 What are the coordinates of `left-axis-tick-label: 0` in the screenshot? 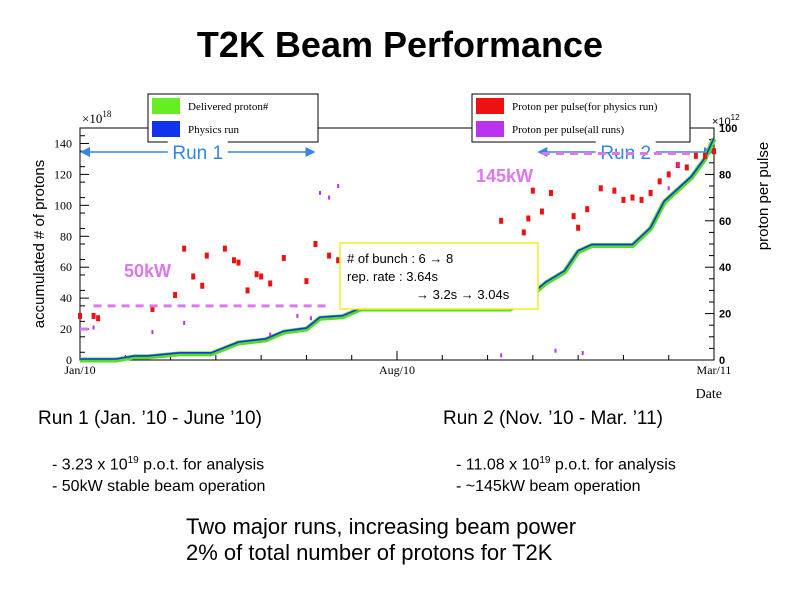 It's located at (69, 360).